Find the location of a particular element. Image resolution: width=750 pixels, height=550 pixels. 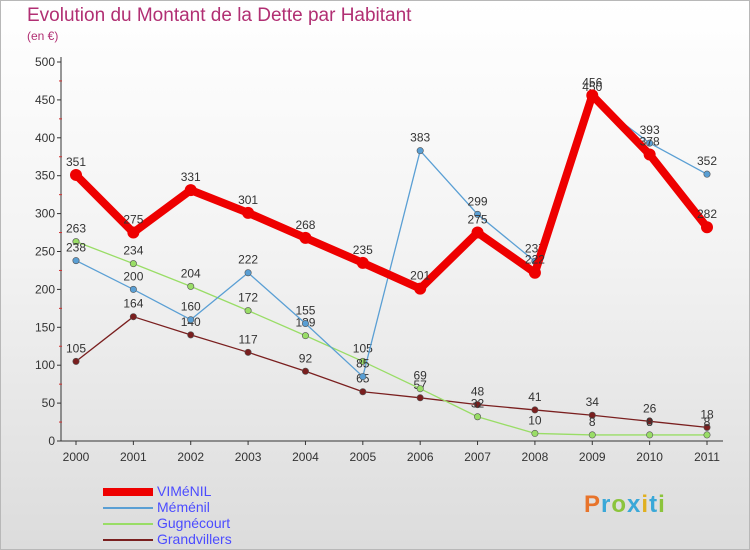

data-label-vimenil: 378 is located at coordinates (650, 141).